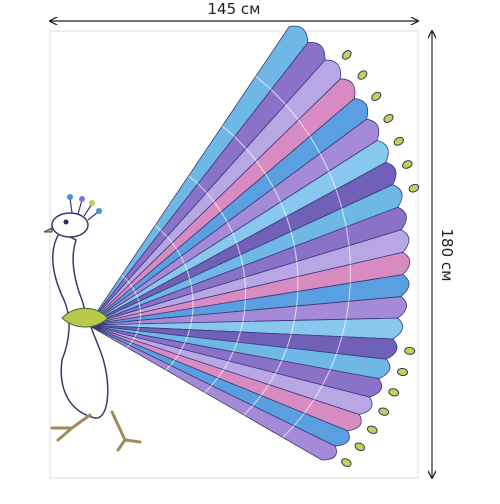 The width and height of the screenshot is (500, 504). I want to click on width-label: 145 см, so click(234, 9).